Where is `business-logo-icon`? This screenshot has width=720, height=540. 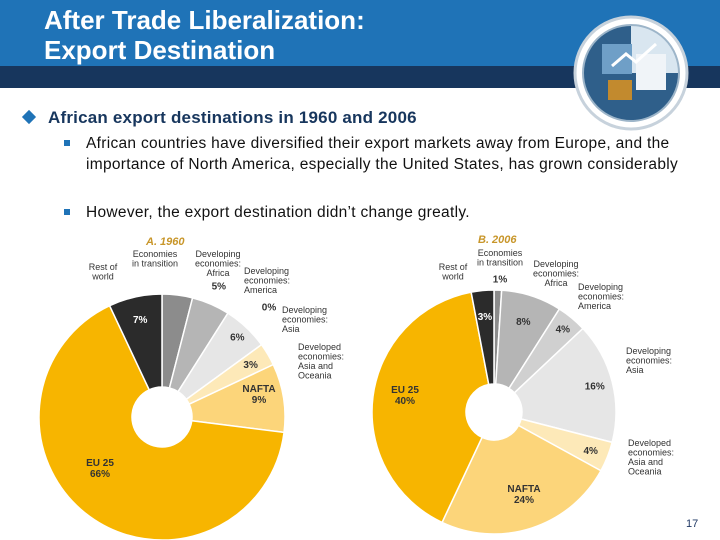
business-logo-icon is located at coordinates (631, 73).